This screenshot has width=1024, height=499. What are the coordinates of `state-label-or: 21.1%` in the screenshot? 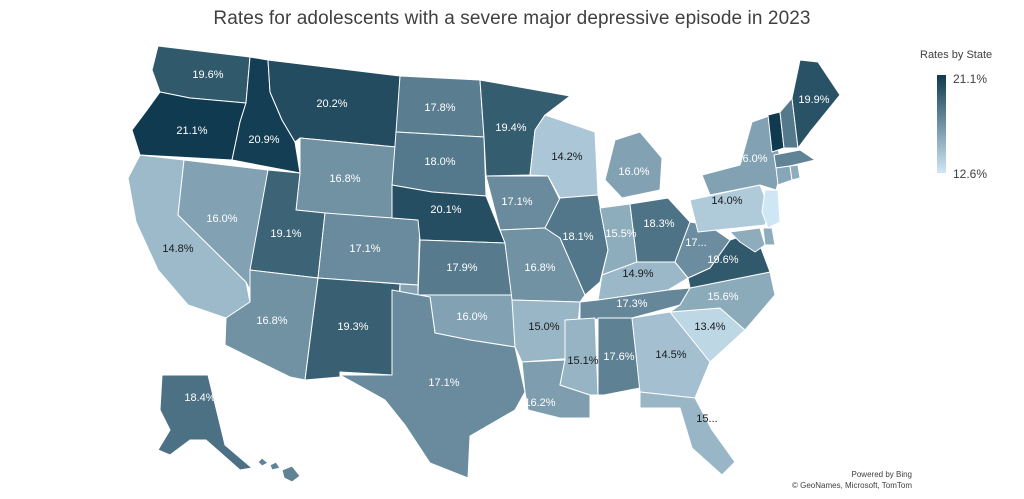 It's located at (191, 131).